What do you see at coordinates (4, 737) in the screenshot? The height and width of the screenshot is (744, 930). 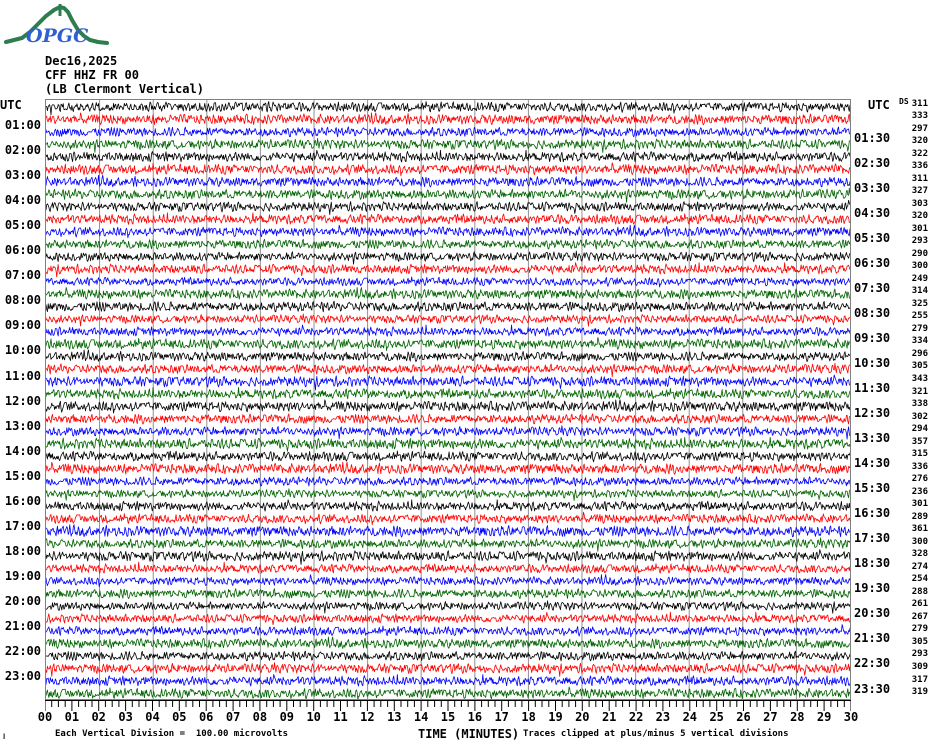 I see `corner-mark: ا` at bounding box center [4, 737].